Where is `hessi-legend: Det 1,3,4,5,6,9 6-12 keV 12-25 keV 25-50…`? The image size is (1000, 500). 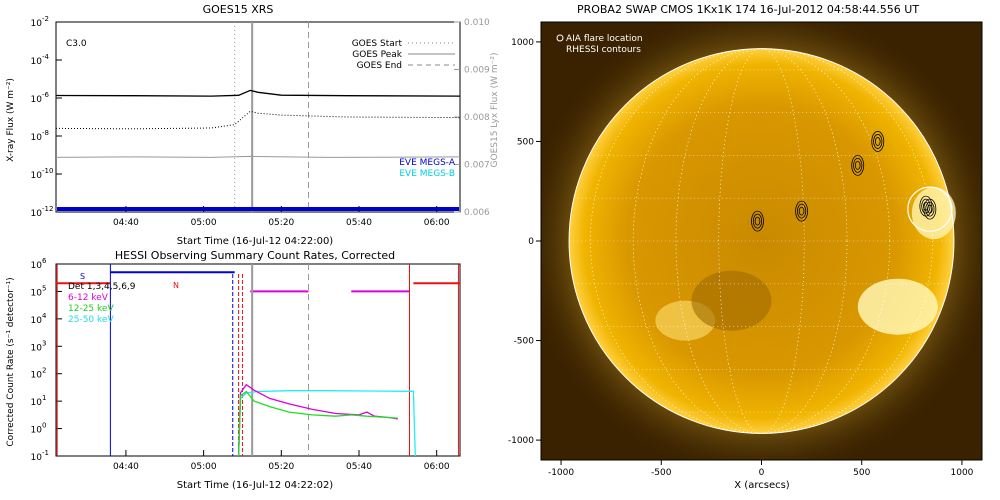
hessi-legend: Det 1,3,4,5,6,9 6-12 keV 12-25 keV 25-50… is located at coordinates (102, 303).